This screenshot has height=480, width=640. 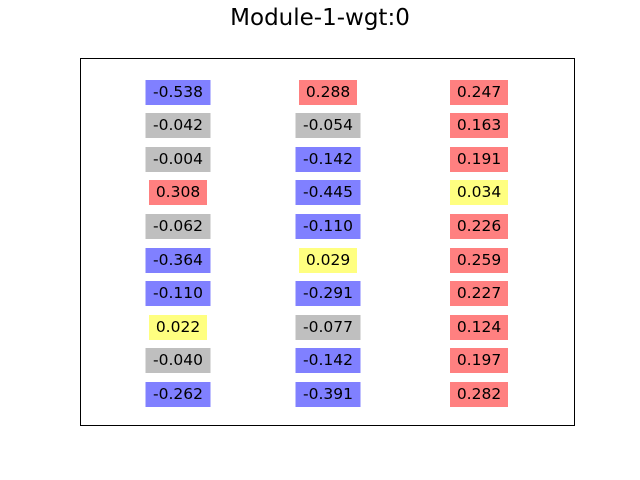 I want to click on table-cell: 0.282, so click(x=479, y=394).